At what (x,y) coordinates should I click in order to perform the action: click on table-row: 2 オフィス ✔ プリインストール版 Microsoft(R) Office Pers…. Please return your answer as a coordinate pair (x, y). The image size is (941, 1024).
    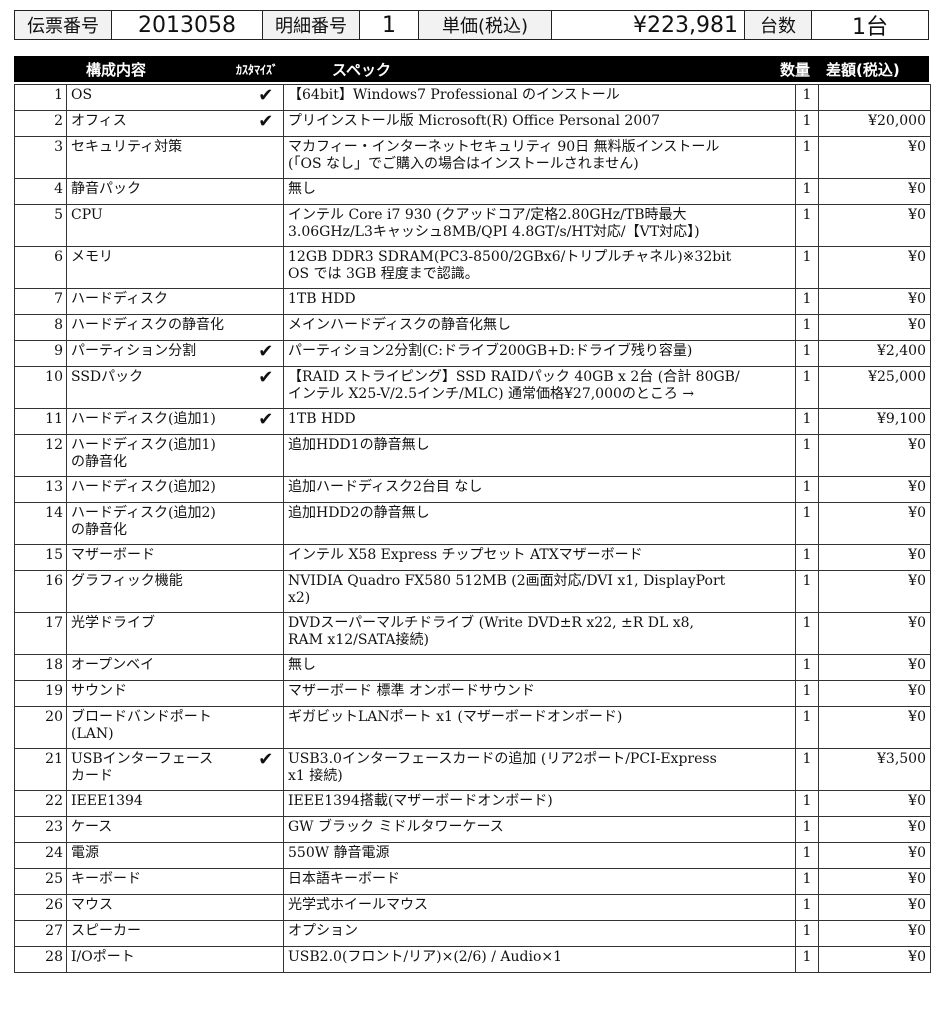
    Looking at the image, I should click on (472, 123).